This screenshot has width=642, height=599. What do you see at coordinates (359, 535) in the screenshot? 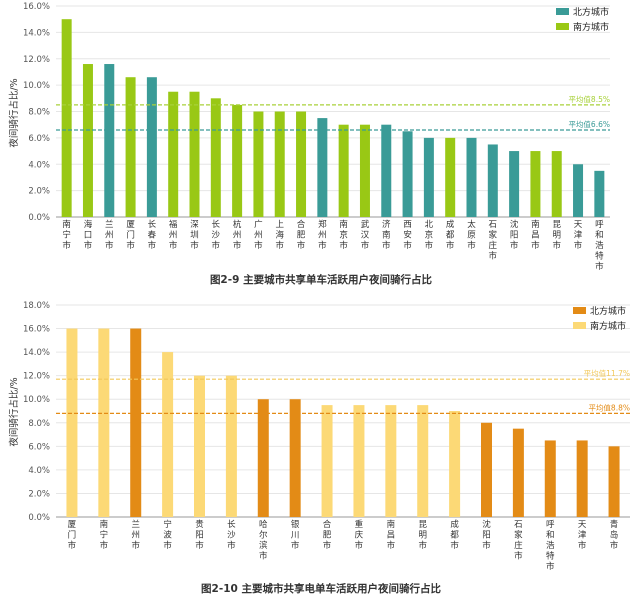
I see `x-tick-label: 重庆市` at bounding box center [359, 535].